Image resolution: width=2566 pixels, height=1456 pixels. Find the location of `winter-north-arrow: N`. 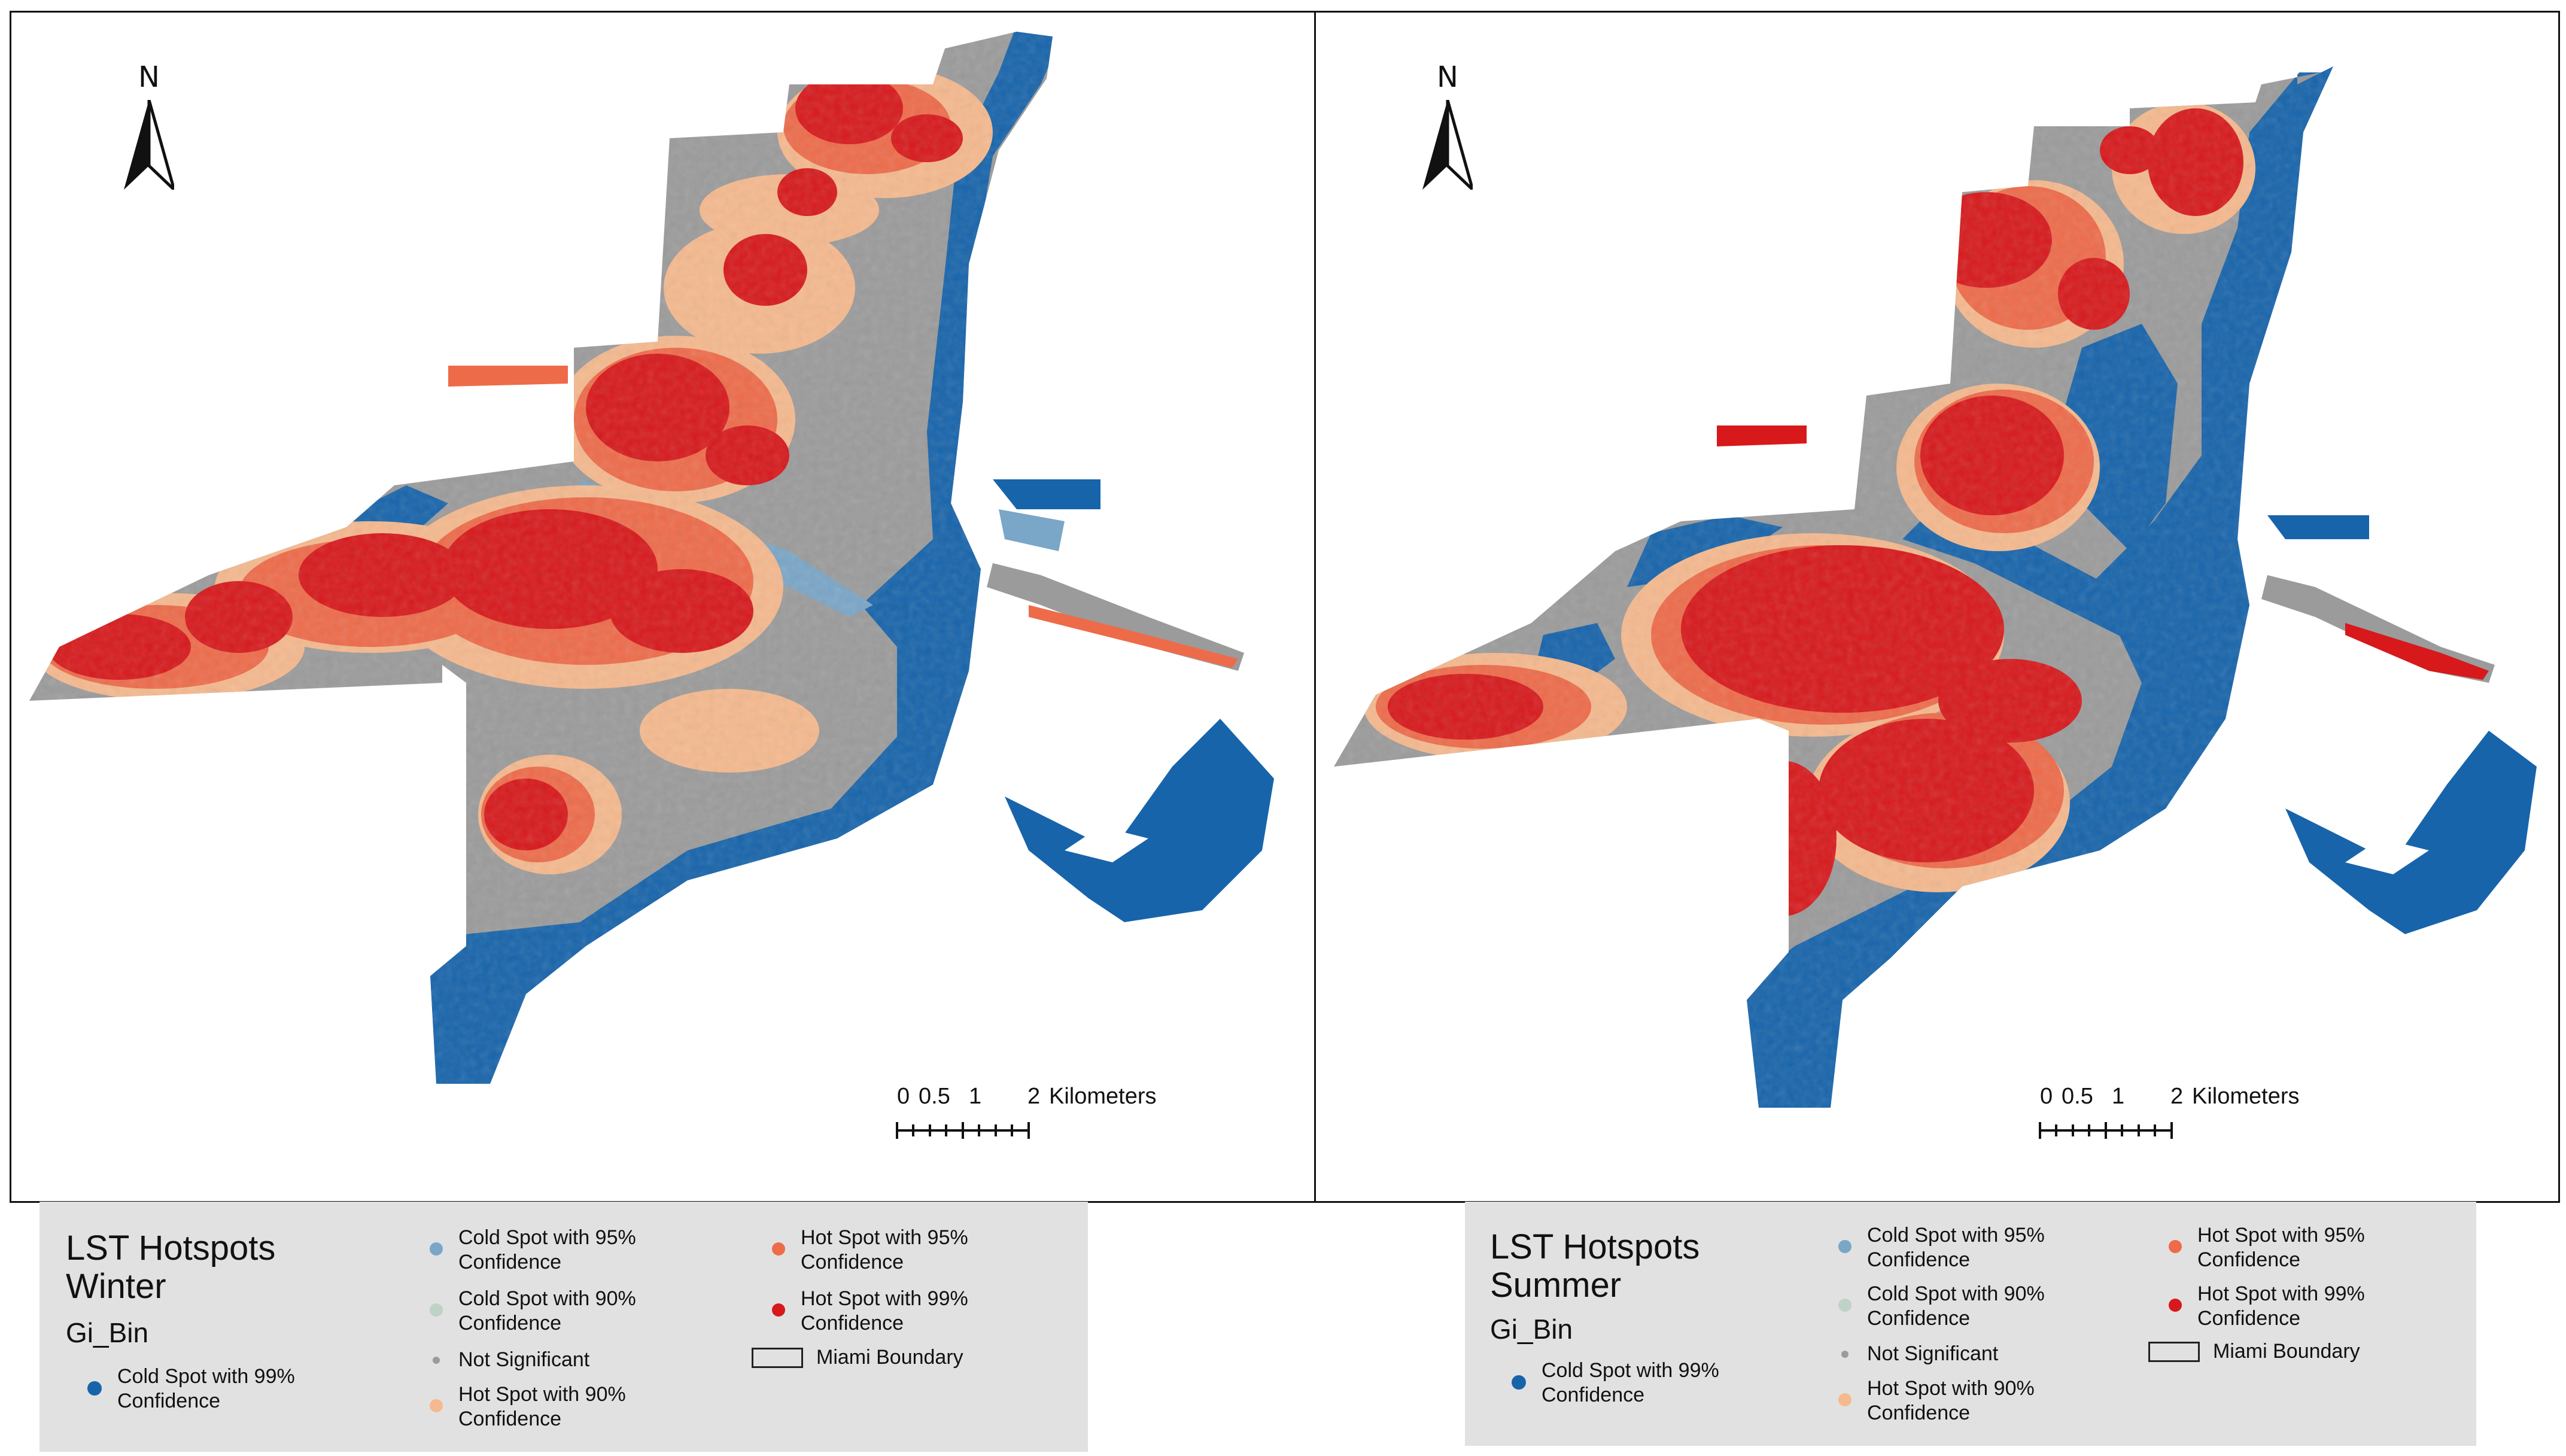

winter-north-arrow: N is located at coordinates (149, 126).